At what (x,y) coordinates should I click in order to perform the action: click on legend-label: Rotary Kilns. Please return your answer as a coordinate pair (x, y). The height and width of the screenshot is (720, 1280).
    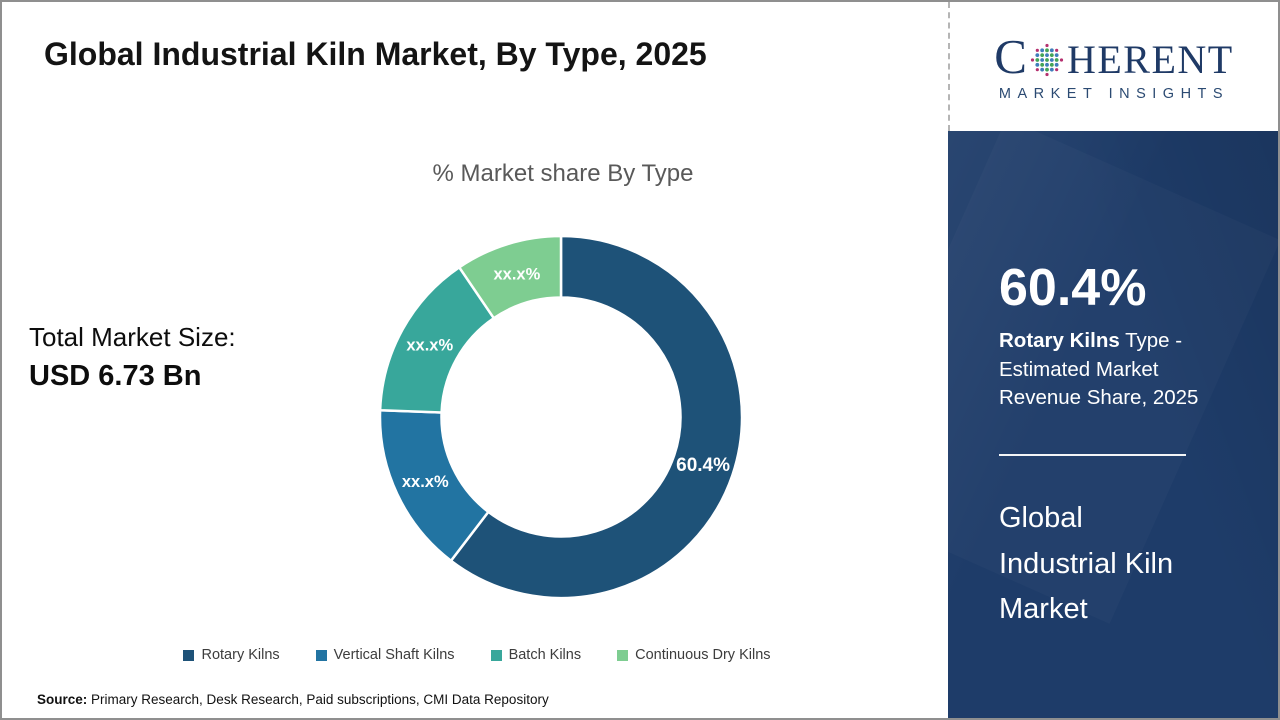
    Looking at the image, I should click on (240, 655).